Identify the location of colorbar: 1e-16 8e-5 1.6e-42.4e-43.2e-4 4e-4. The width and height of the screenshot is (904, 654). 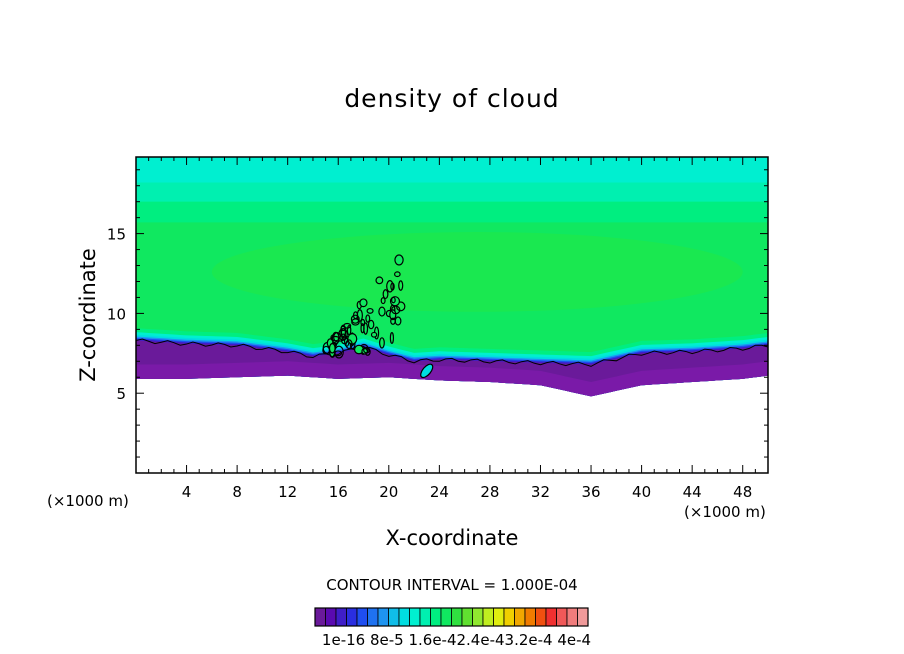
(452, 628).